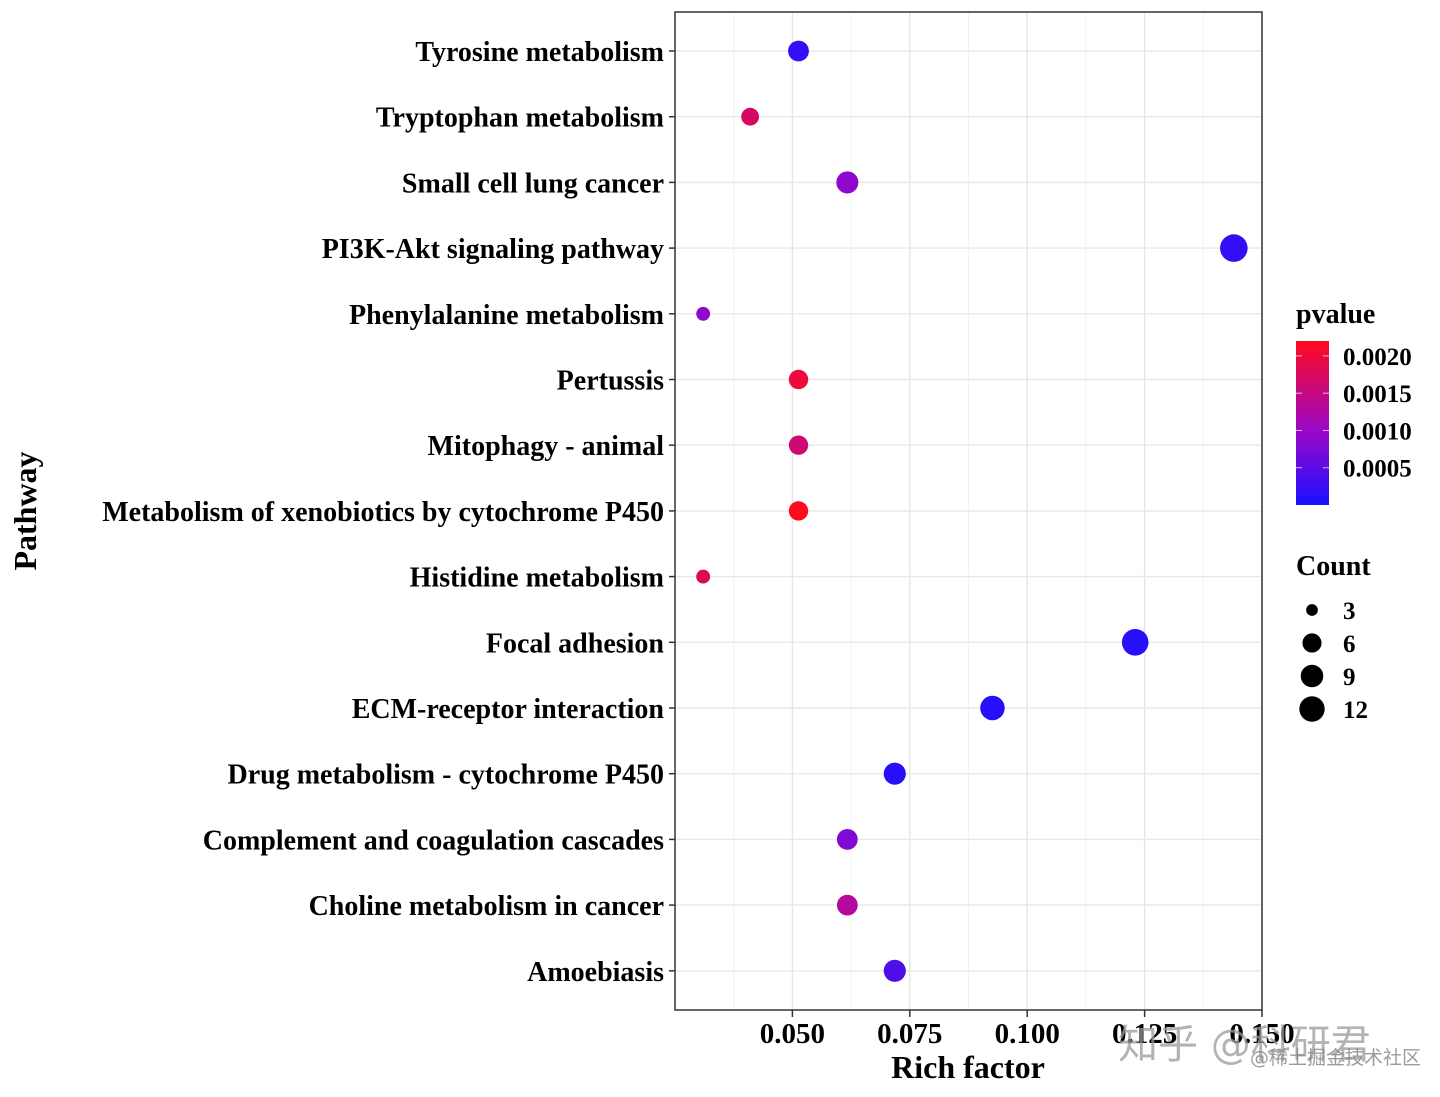  I want to click on size-legend-label: 3, so click(1349, 611).